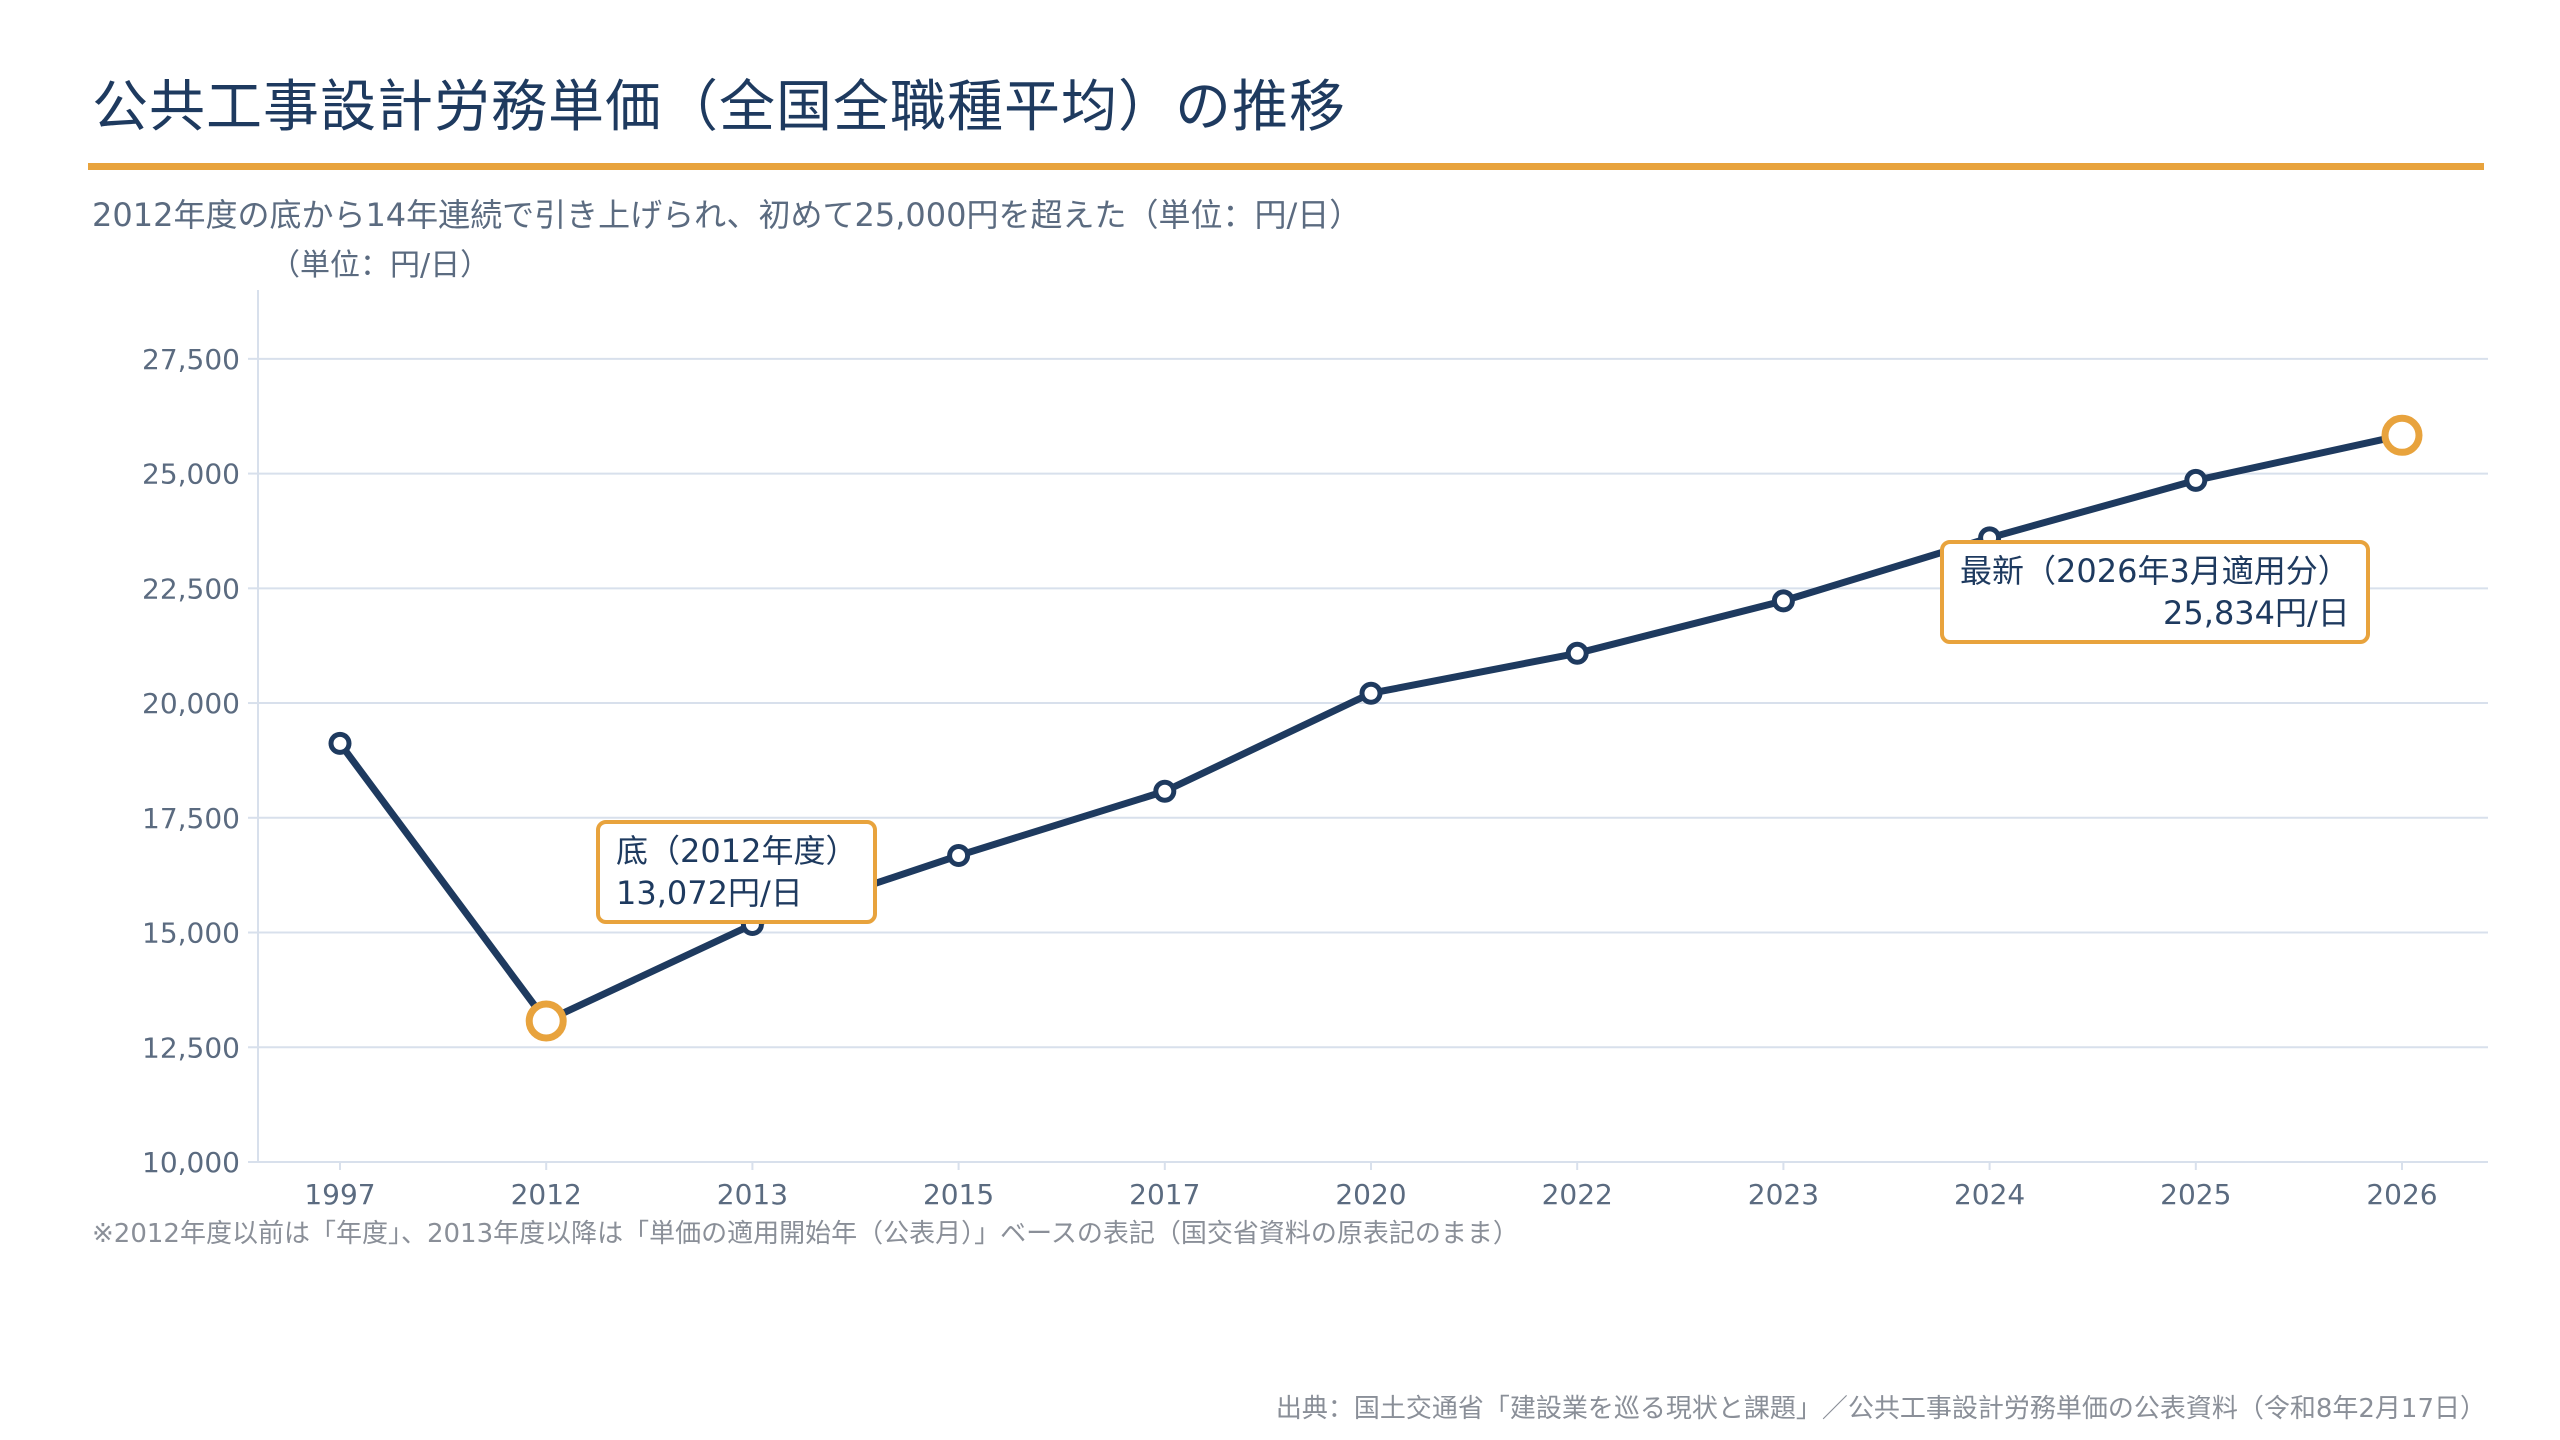 The image size is (2560, 1440). I want to click on y-tick-label: 25,000, so click(191, 474).